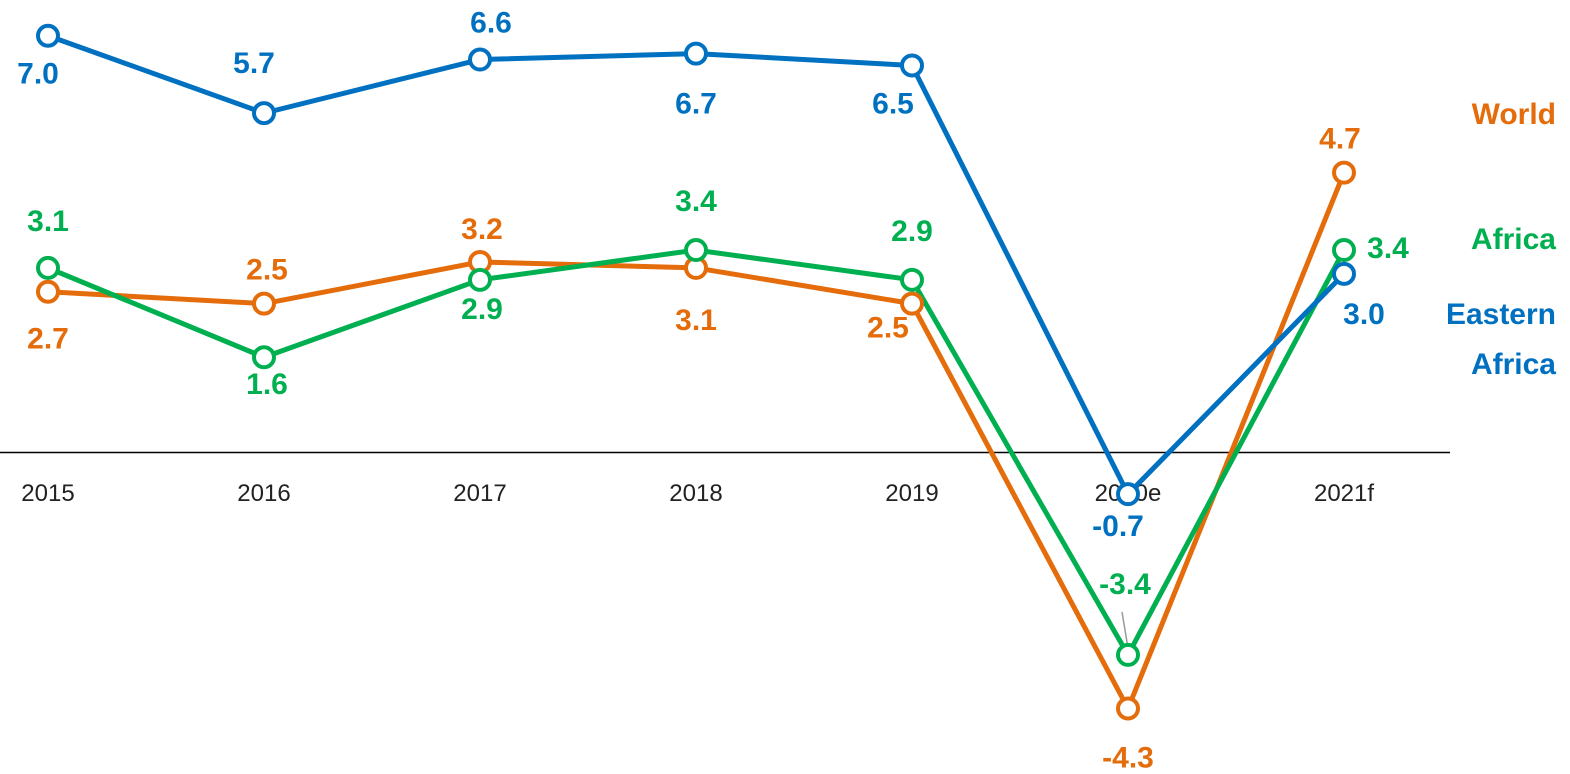 This screenshot has height=774, width=1570. Describe the element at coordinates (1125, 630) in the screenshot. I see `leader-line` at that location.